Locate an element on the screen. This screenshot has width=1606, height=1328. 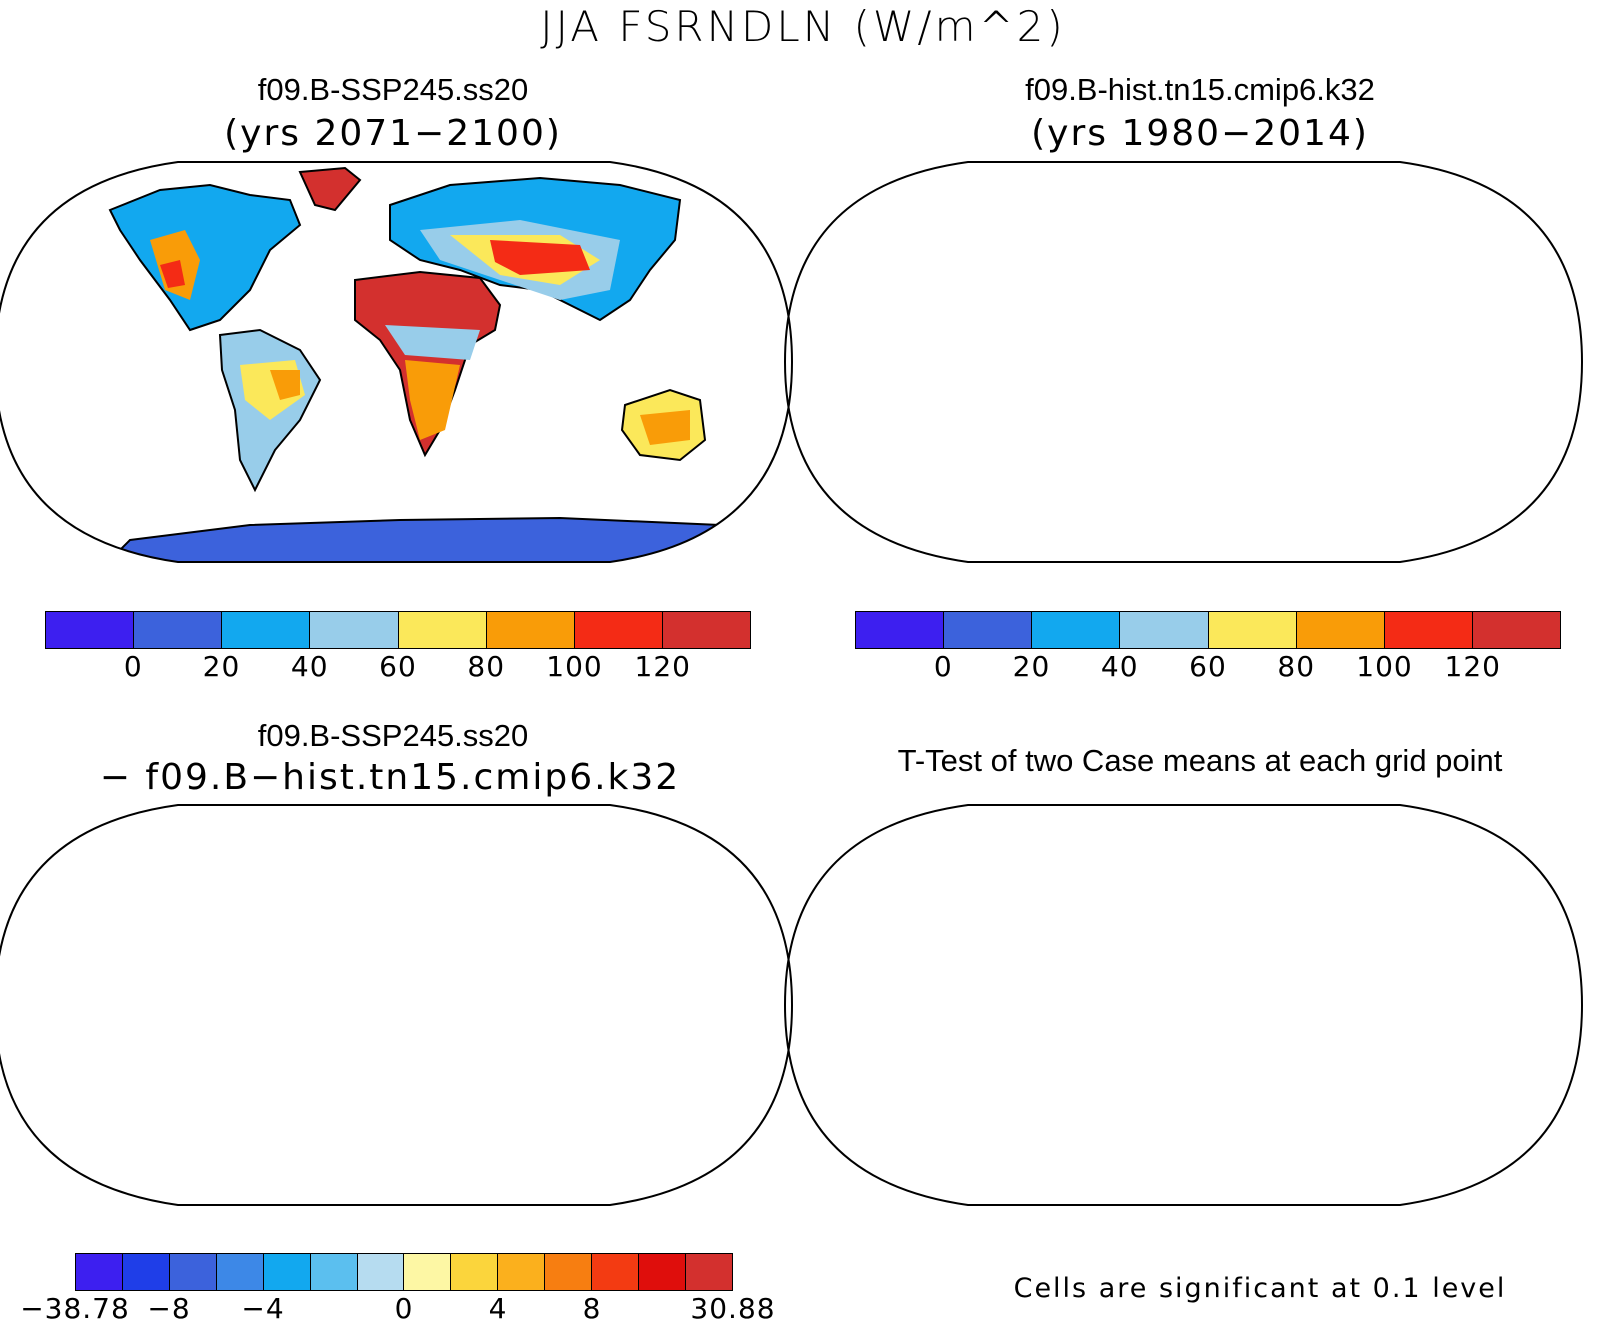
colorbar-tick-label: 30.88 is located at coordinates (733, 1308).